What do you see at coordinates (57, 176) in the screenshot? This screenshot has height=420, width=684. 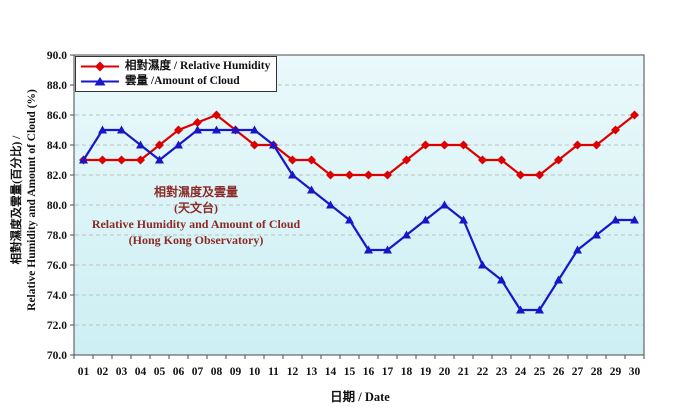 I see `y-tick-label: 82.0` at bounding box center [57, 176].